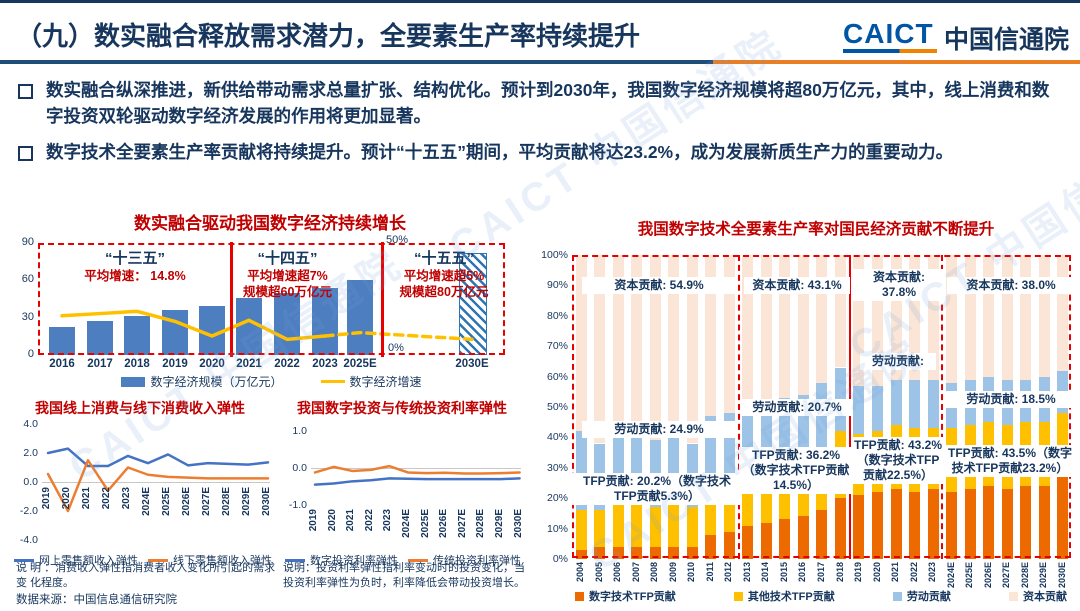 The width and height of the screenshot is (1080, 611). I want to click on right-axis-label: 50%, so click(397, 240).